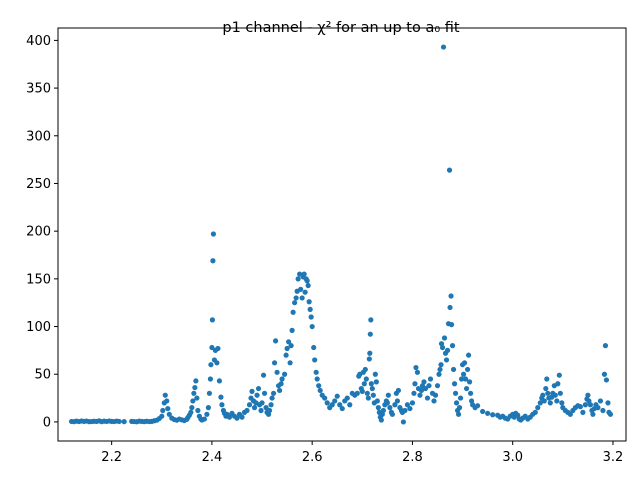 The height and width of the screenshot is (480, 640). I want to click on x-tick-label: 3.0, so click(512, 457).